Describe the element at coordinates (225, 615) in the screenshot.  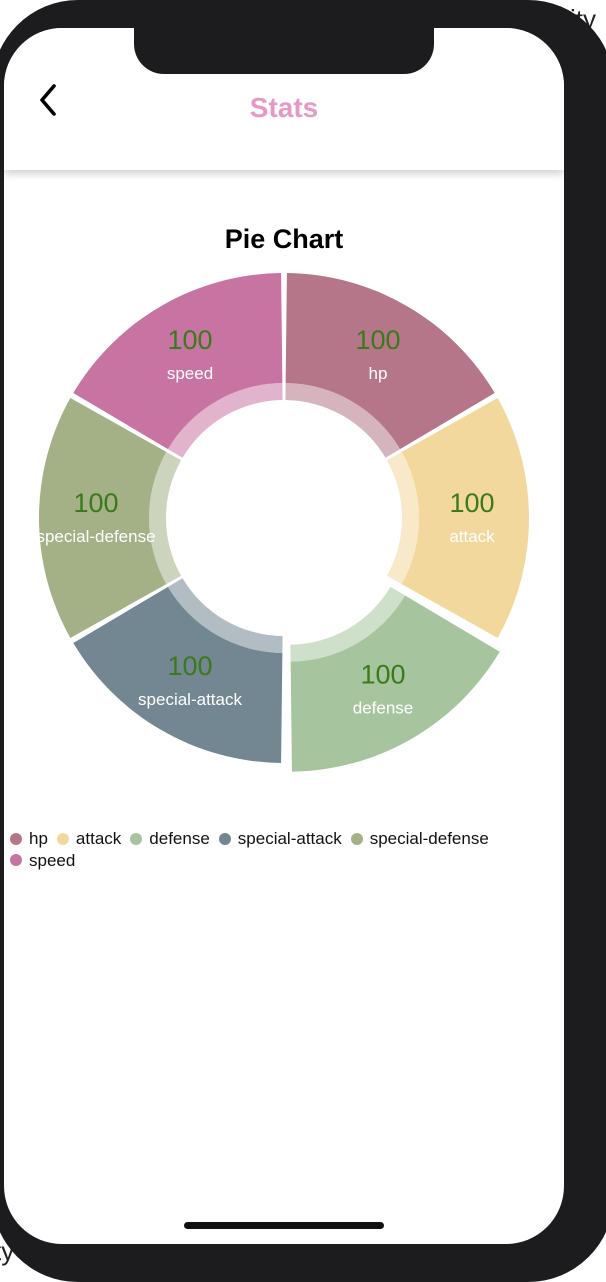
I see `pie-slice-ring-special-attack` at that location.